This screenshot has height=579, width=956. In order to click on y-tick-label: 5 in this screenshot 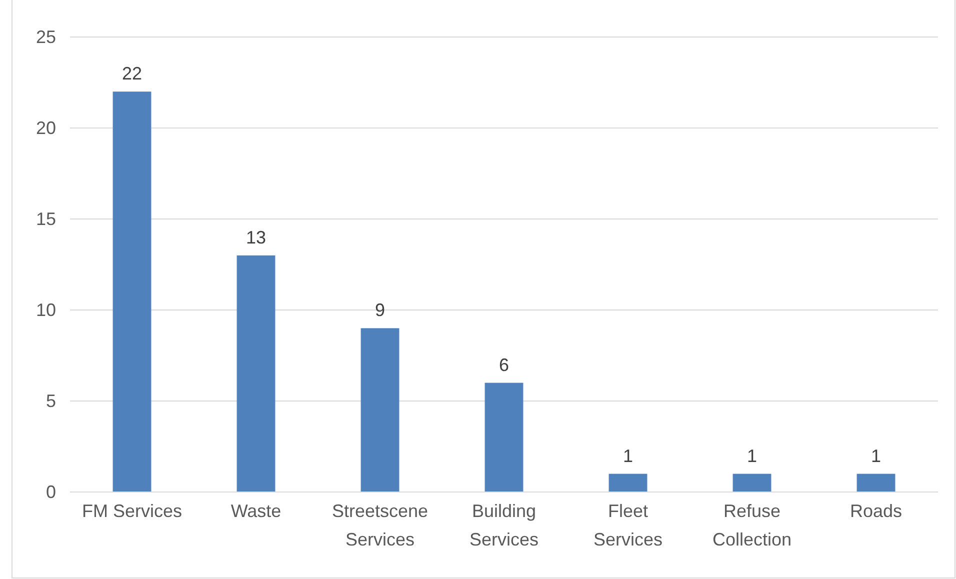, I will do `click(51, 400)`.